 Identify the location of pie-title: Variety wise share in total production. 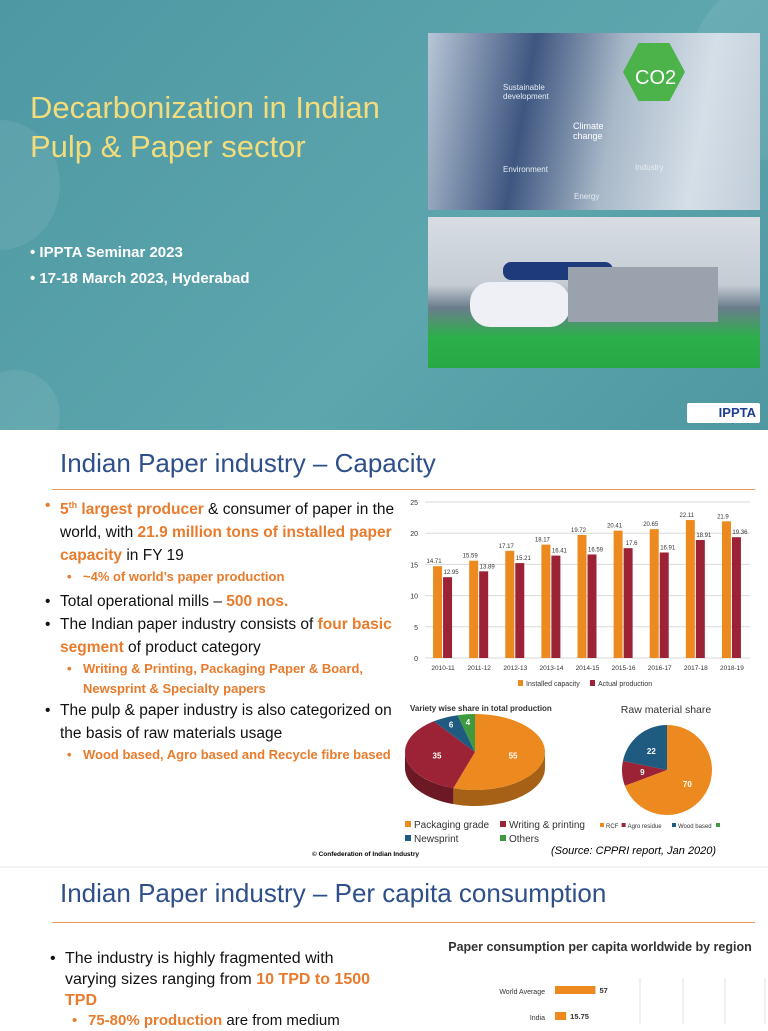
(481, 708).